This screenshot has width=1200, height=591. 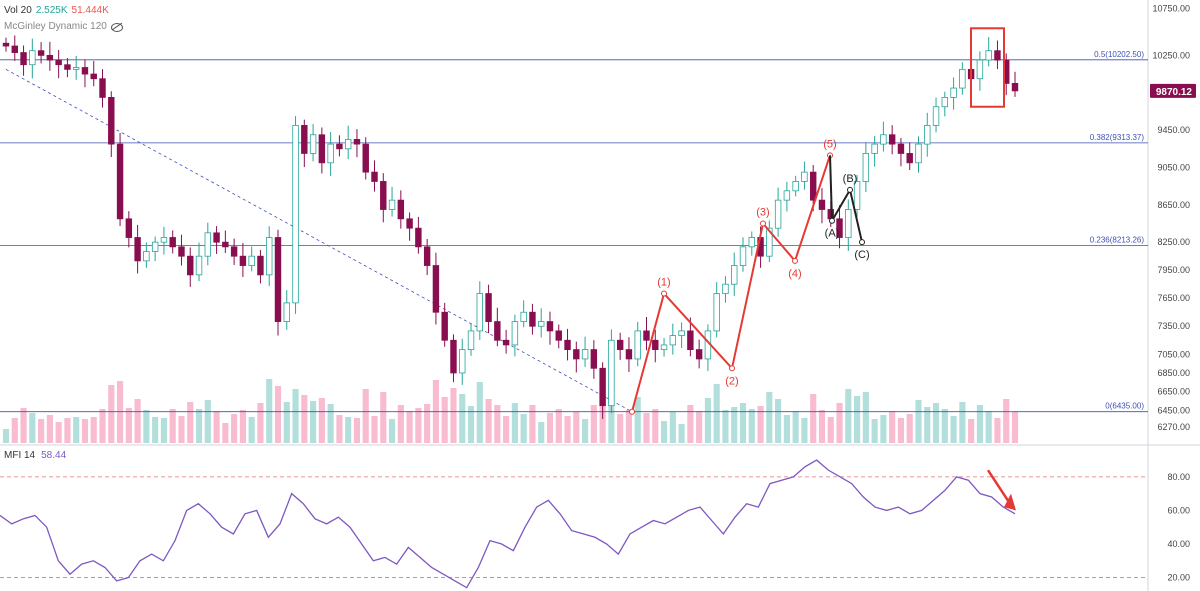 I want to click on fib-level-label: 0(6435.00), so click(x=1124, y=406).